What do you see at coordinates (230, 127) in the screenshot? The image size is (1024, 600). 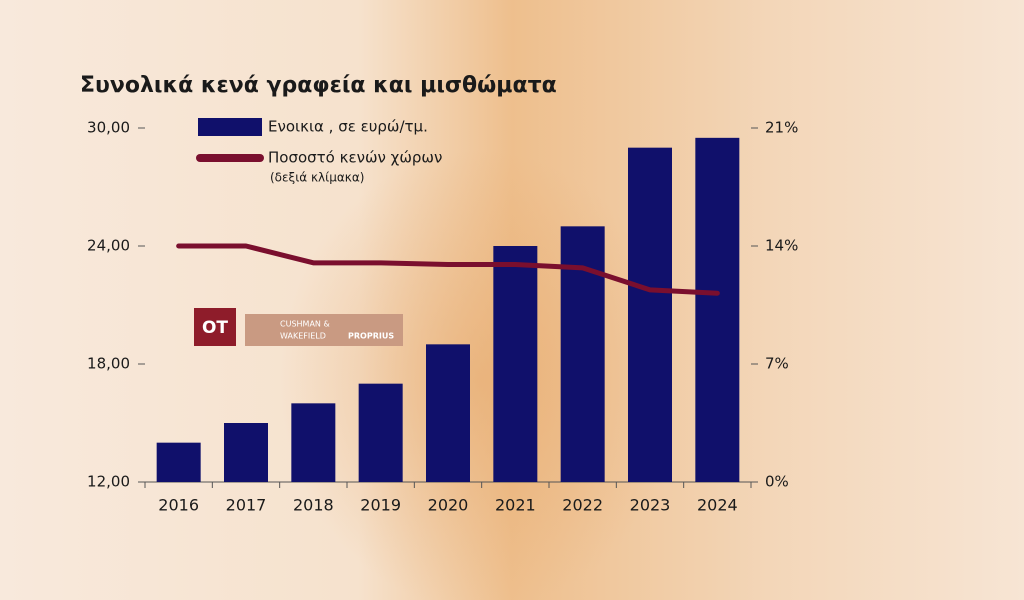 I see `legend-swatch` at bounding box center [230, 127].